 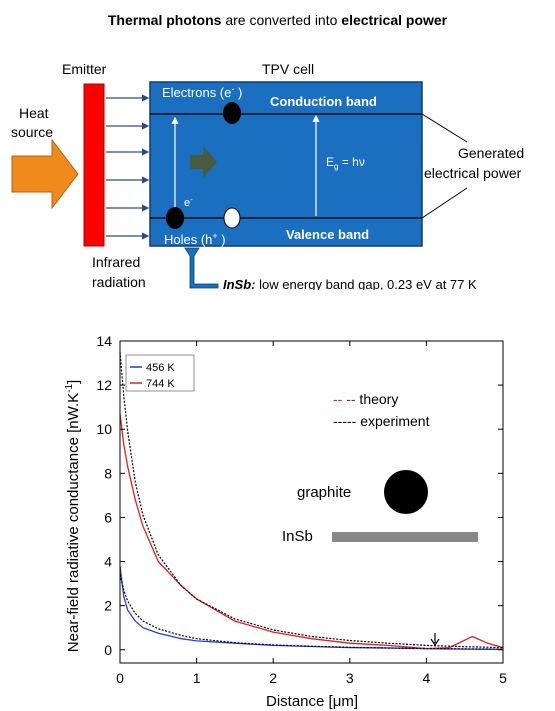 I want to click on heat-arrow, so click(x=45, y=174).